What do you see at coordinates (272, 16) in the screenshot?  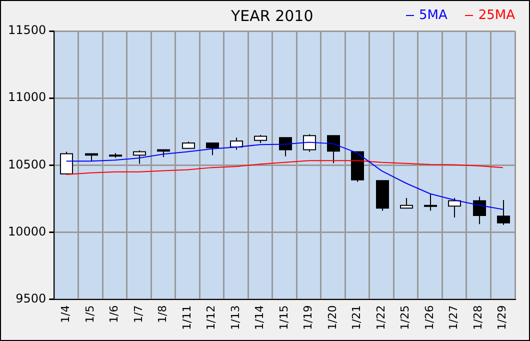 I see `chart-title: YEAR 2010` at bounding box center [272, 16].